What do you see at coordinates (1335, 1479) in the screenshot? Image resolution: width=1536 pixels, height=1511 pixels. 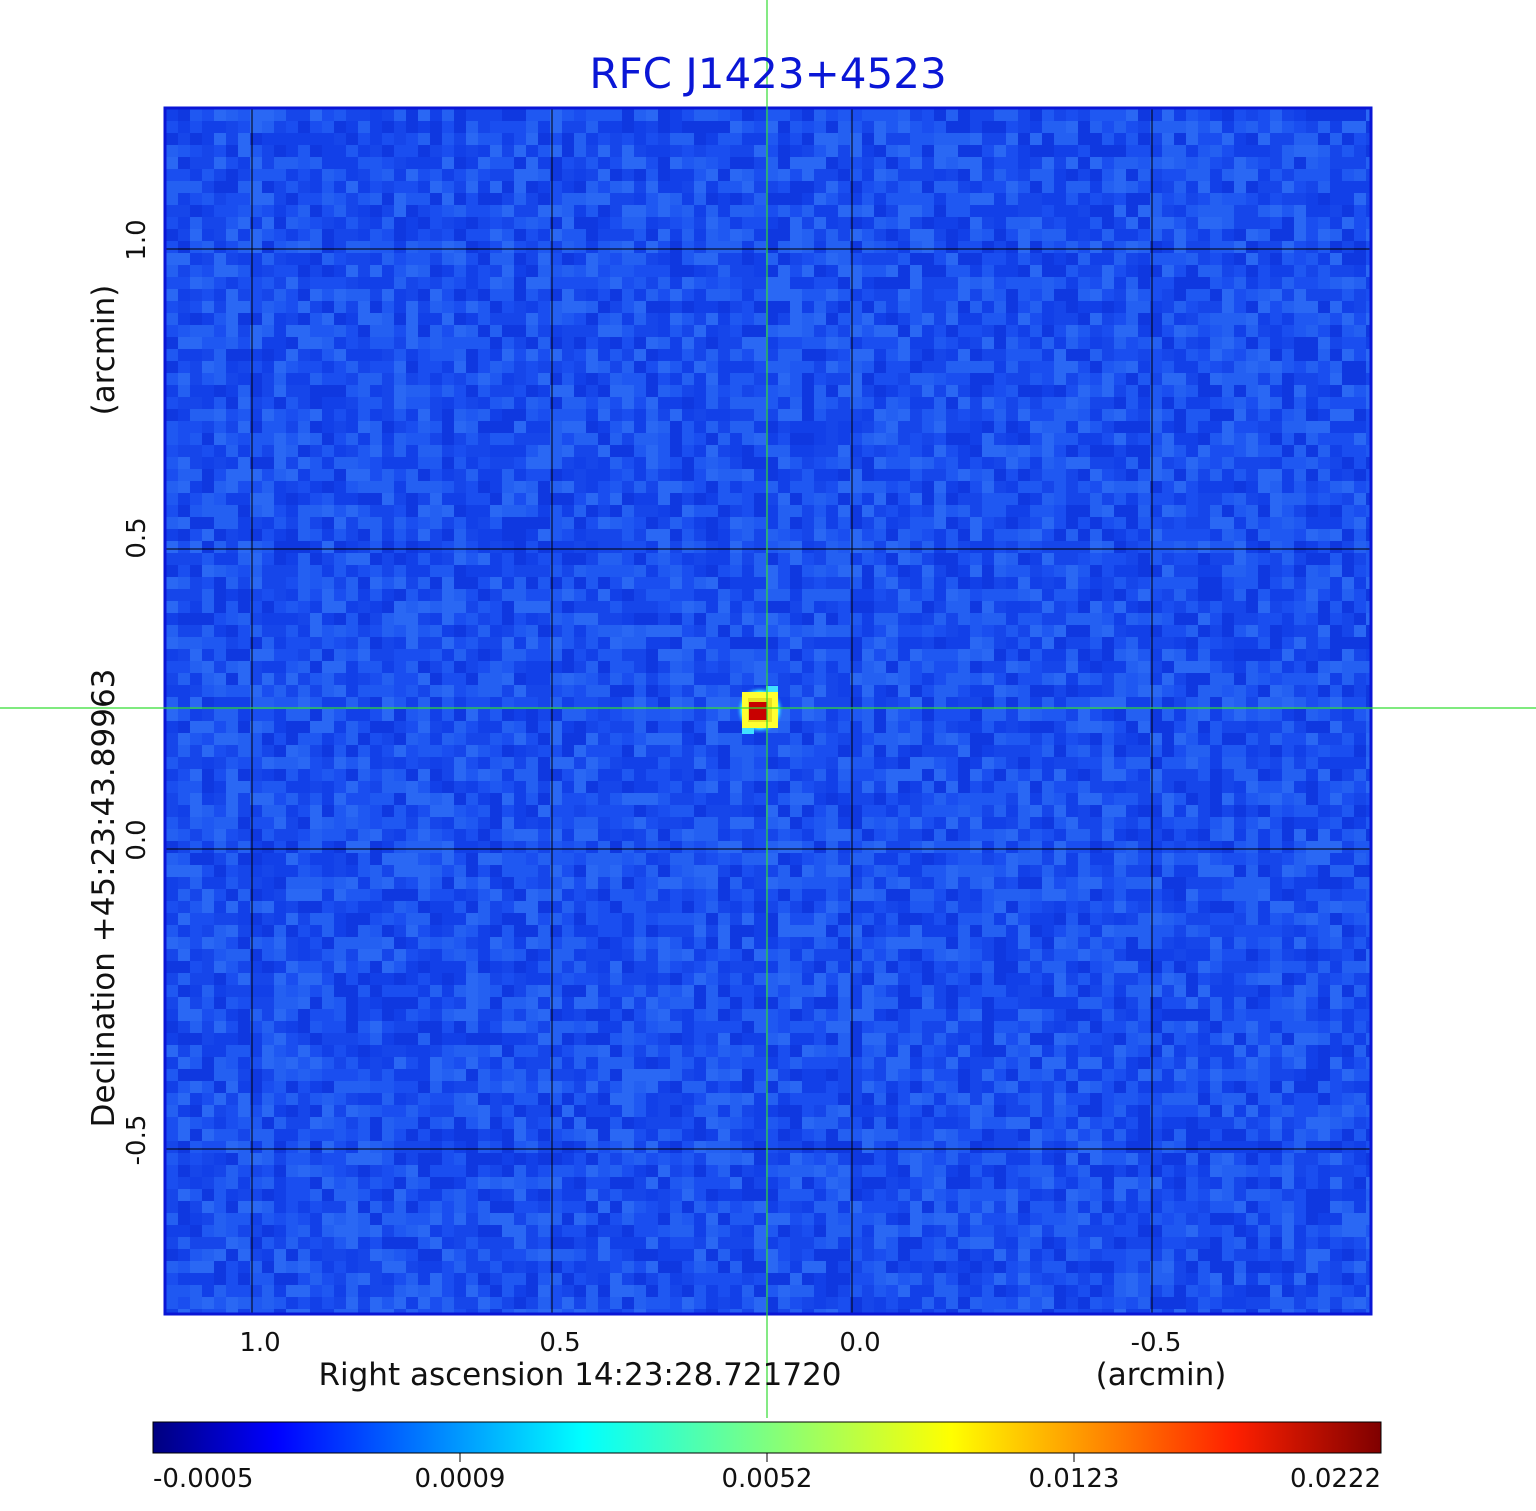 I see `colorbar-tick-label: 0.0222` at bounding box center [1335, 1479].